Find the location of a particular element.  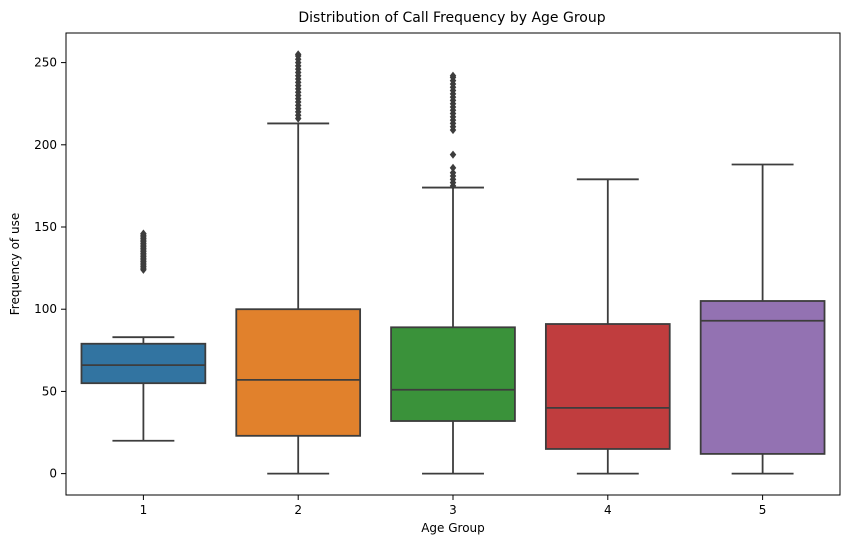

x-axis: 1 2 3 4 5 is located at coordinates (453, 506).